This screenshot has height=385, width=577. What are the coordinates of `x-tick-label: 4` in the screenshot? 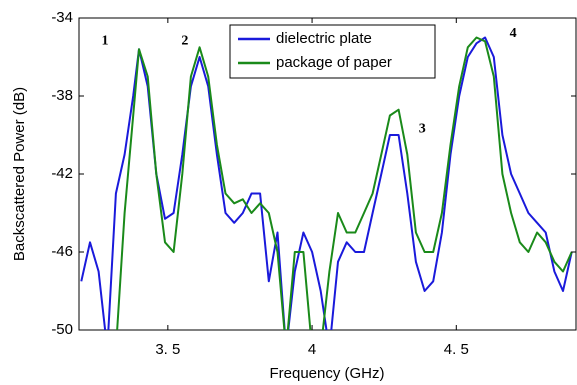 It's located at (312, 349).